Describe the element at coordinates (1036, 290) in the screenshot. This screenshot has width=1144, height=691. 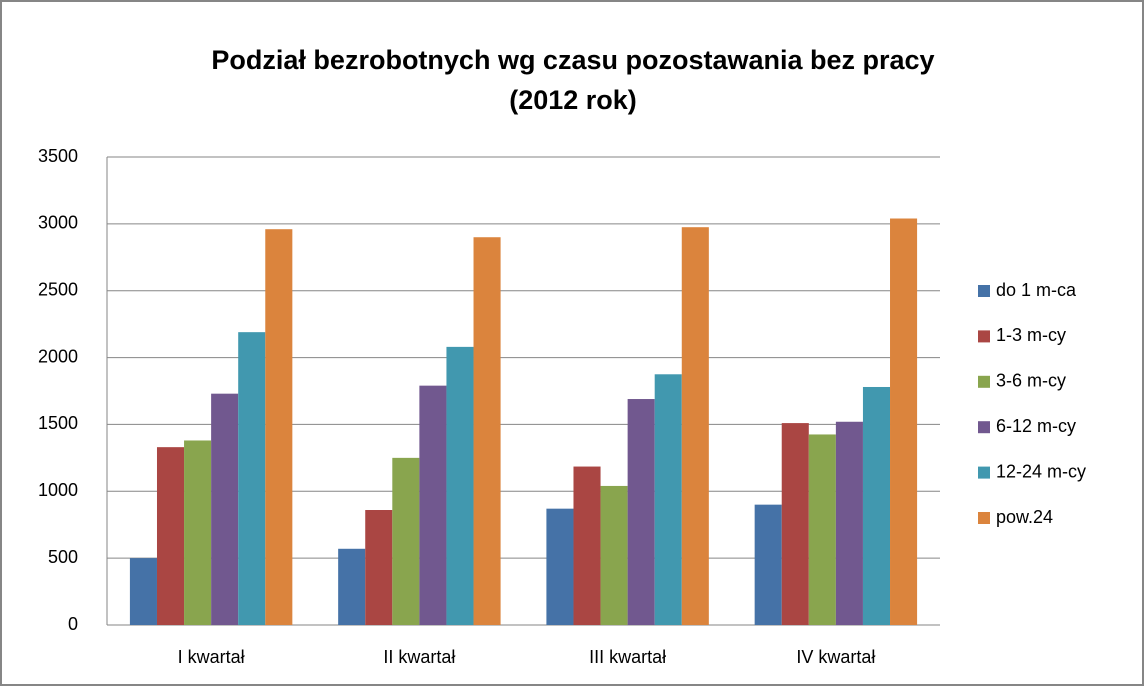
I see `legend-label: do 1 m-ca` at that location.